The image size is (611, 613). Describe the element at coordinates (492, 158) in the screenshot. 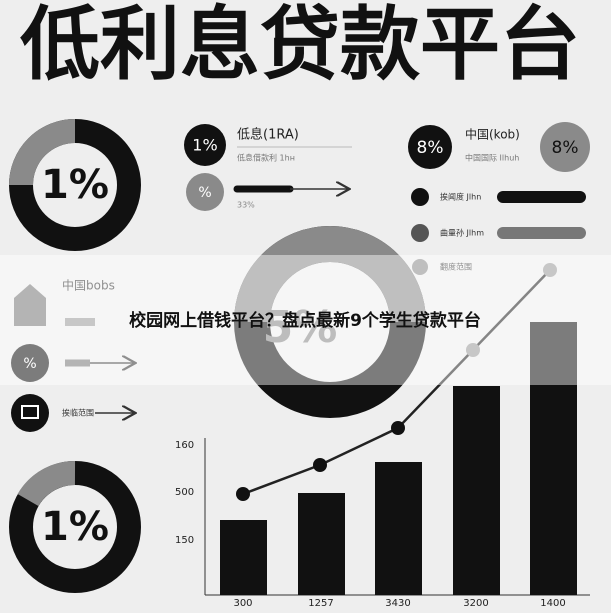

I see `stat-sub: 中国国际 Ilhuh` at that location.